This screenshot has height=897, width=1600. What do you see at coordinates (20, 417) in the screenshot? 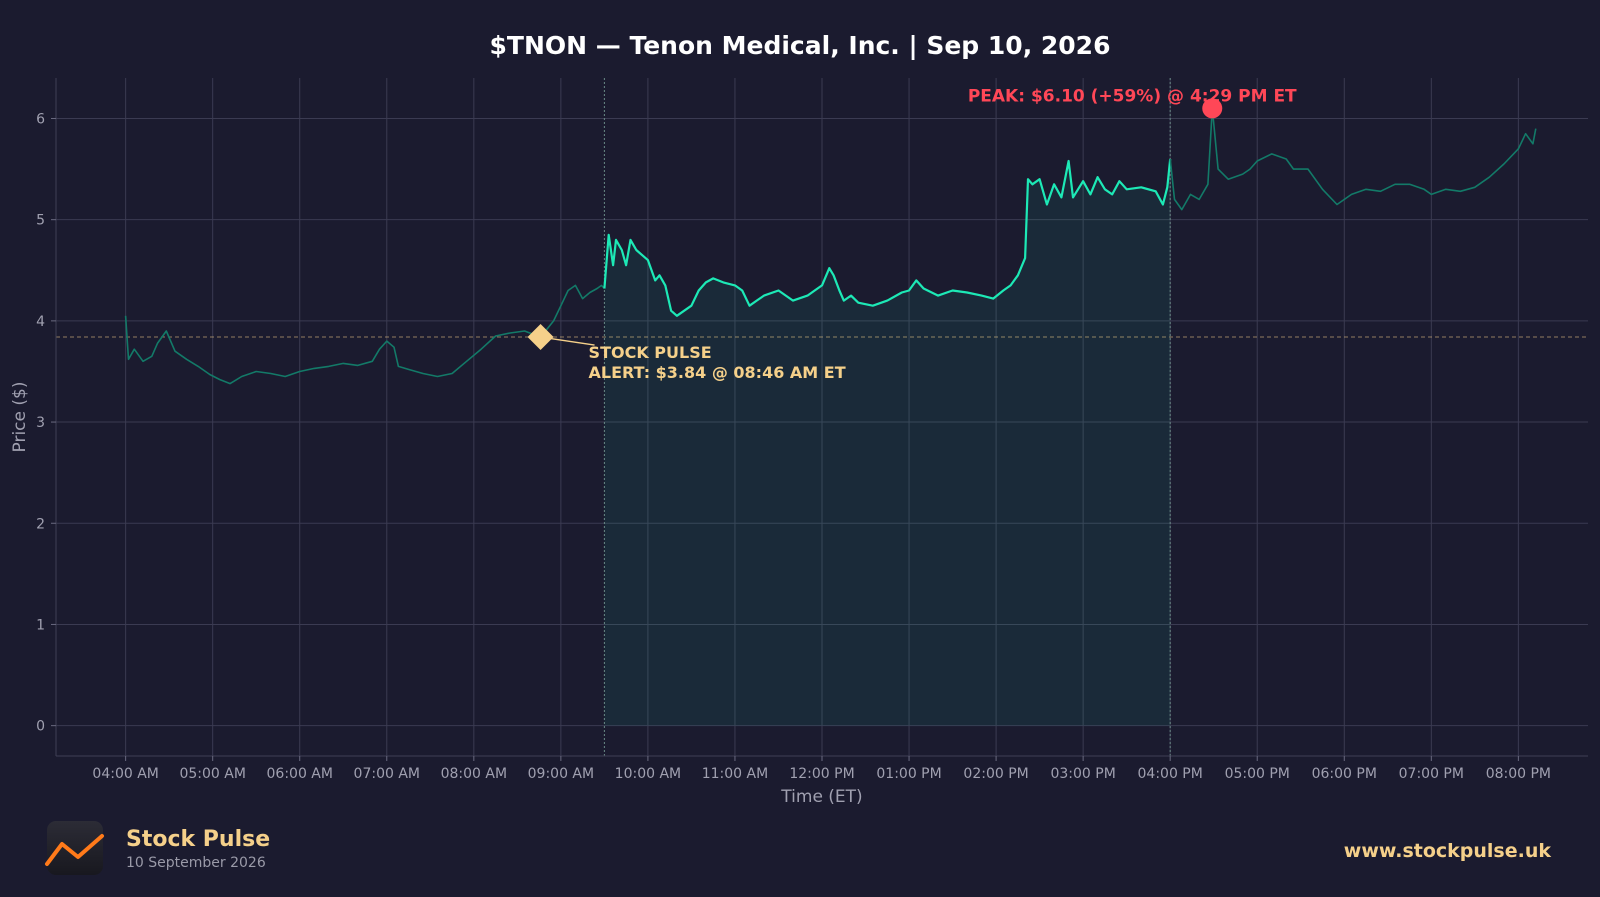
I see `y-axis-label: Price ($)` at bounding box center [20, 417].